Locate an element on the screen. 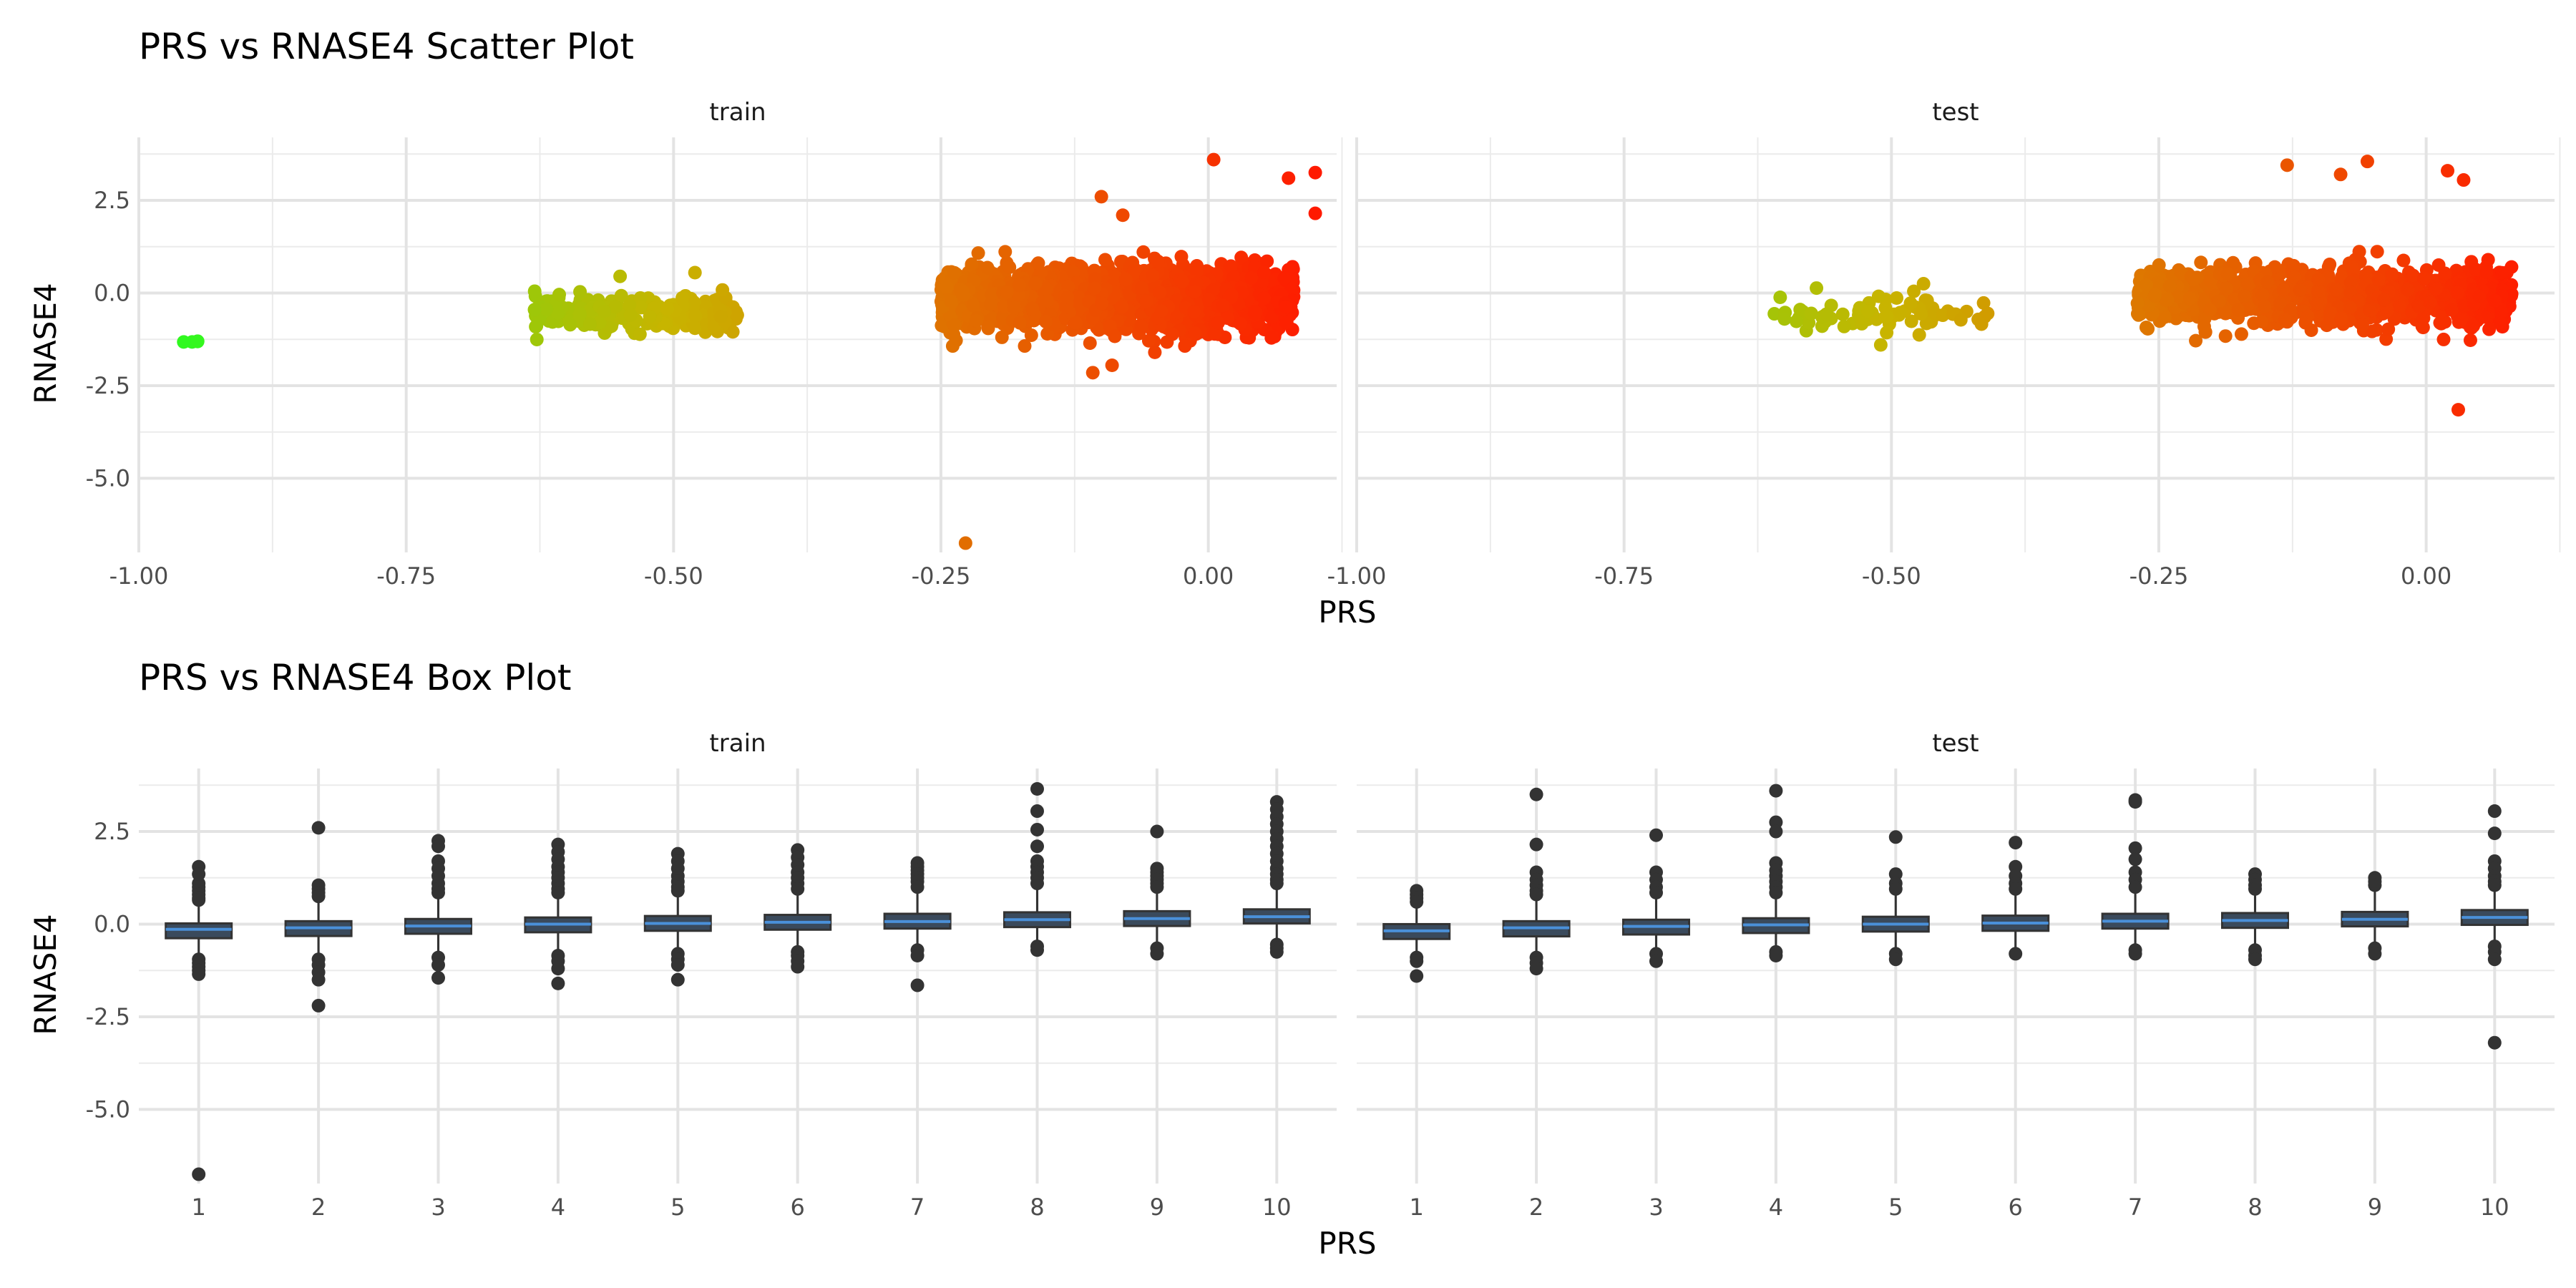 This screenshot has width=2576, height=1288. scatter-y-tick-label: -5.0 is located at coordinates (108, 478).